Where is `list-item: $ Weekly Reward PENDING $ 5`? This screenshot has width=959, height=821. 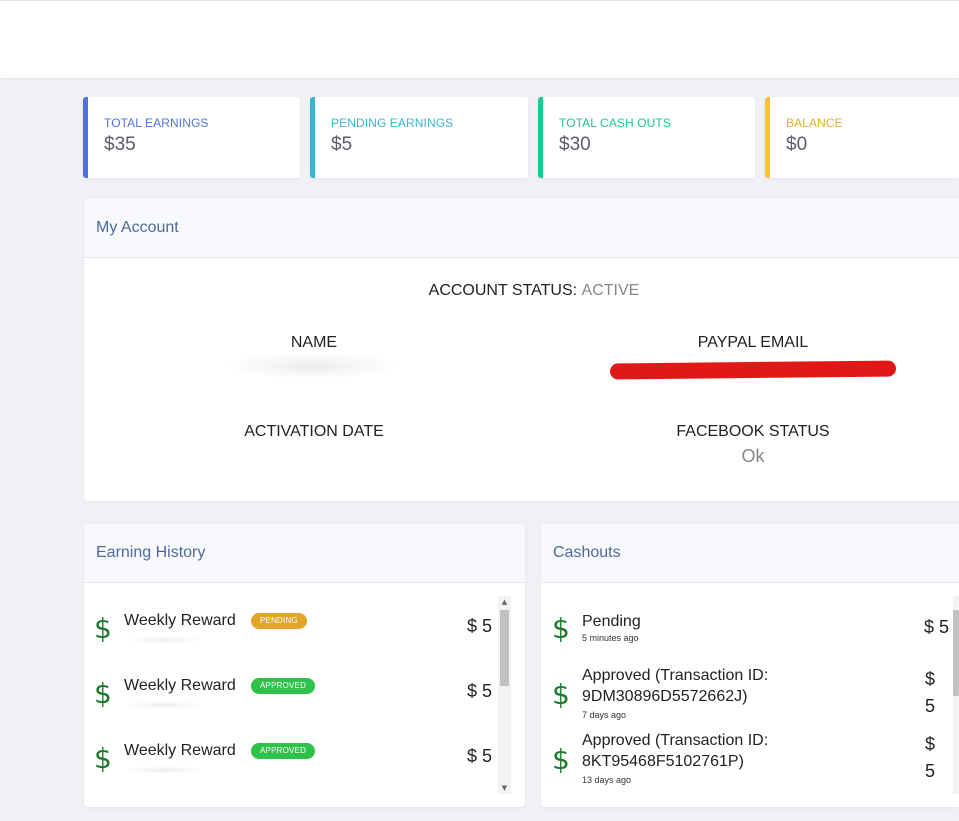
list-item: $ Weekly Reward PENDING $ 5 is located at coordinates (304, 628).